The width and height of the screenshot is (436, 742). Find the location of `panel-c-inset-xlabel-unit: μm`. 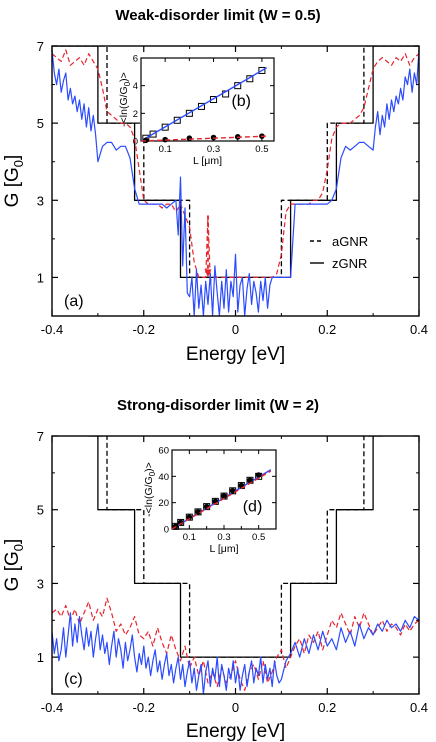

panel-c-inset-xlabel-unit: μm is located at coordinates (228, 549).